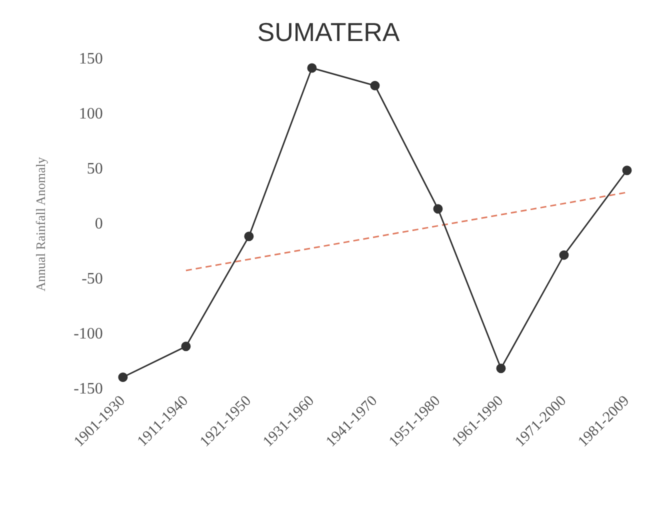 The width and height of the screenshot is (667, 514). Describe the element at coordinates (40, 224) in the screenshot. I see `y-axis-title: Annual Rainfall Anomaly` at that location.